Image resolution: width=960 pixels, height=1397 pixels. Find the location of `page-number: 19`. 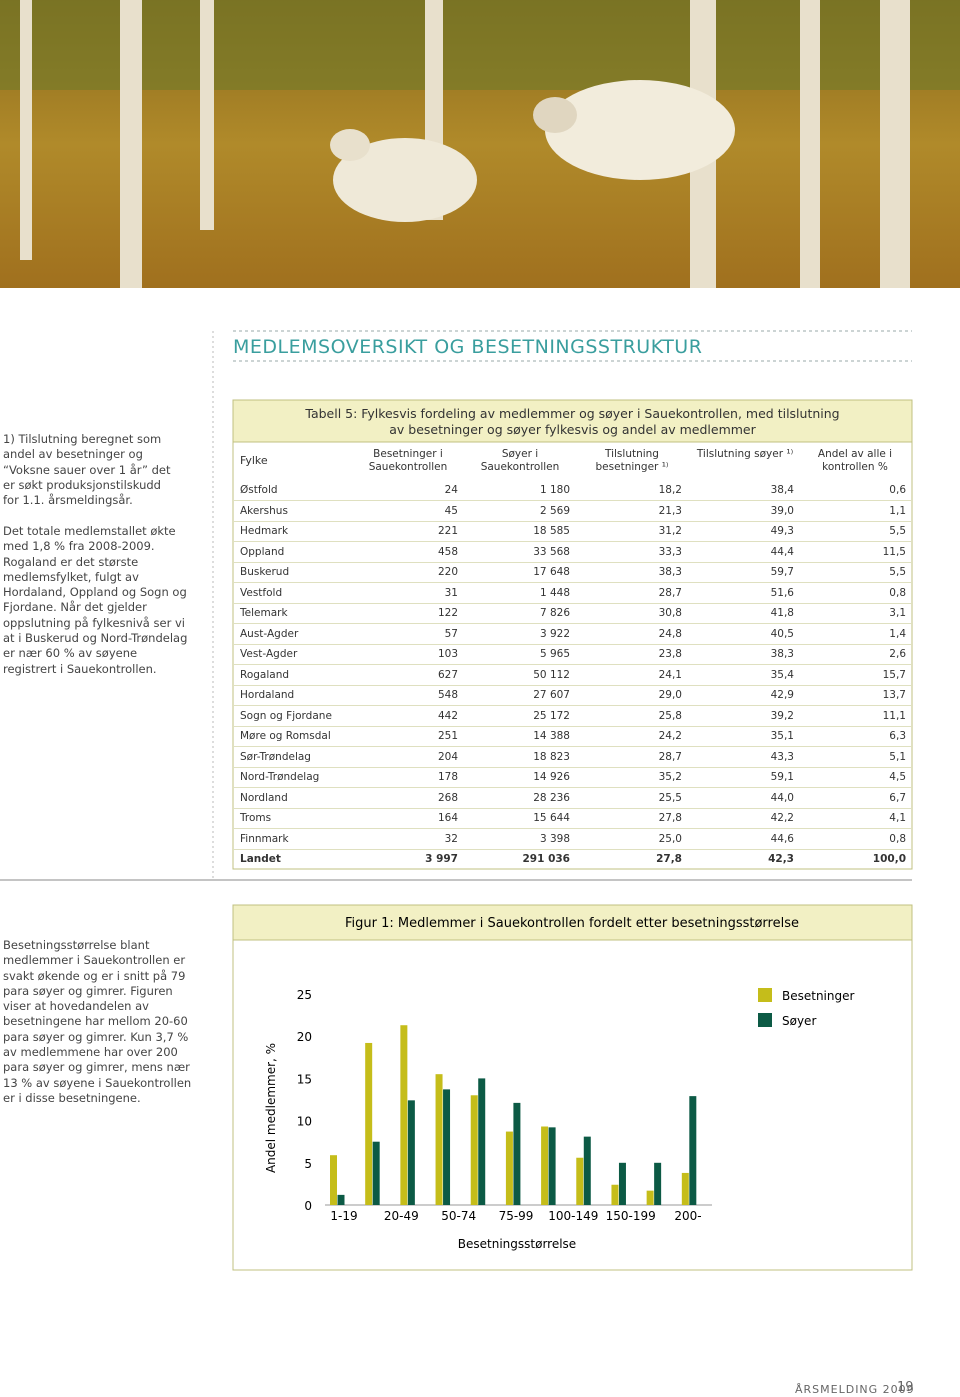

page-number: 19 is located at coordinates (905, 1387).